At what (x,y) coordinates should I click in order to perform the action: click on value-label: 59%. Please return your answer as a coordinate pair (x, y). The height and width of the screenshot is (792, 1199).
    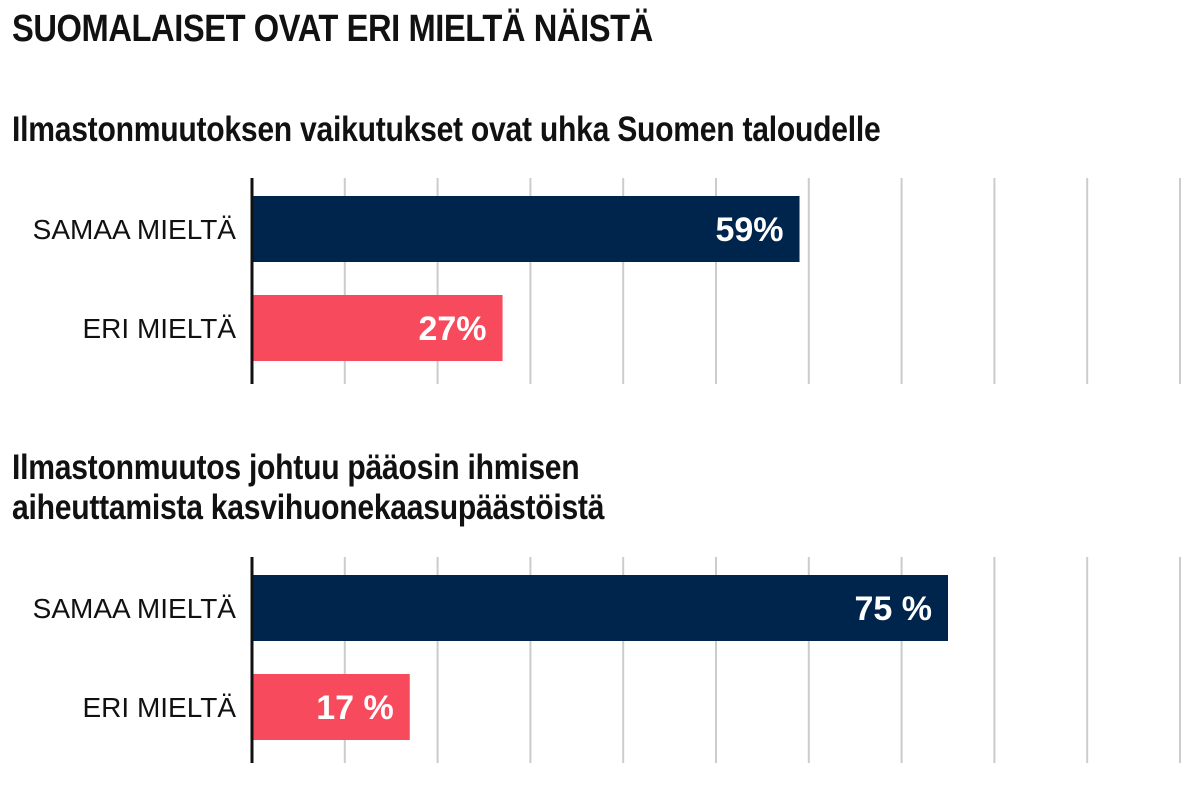
    Looking at the image, I should click on (749, 230).